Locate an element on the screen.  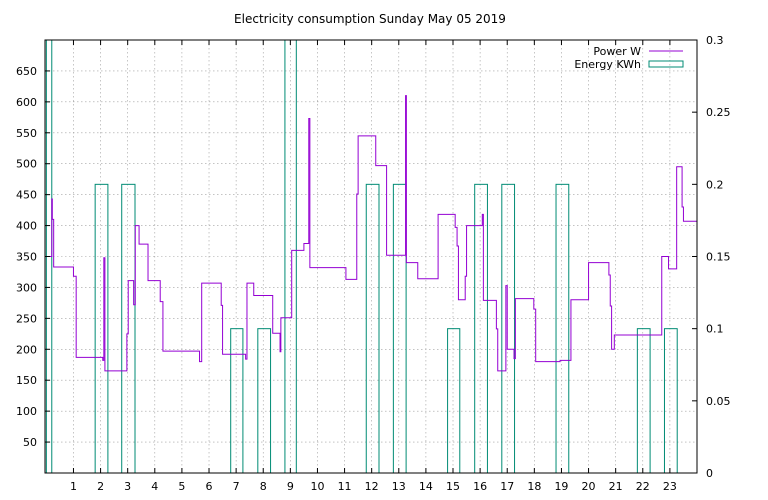
x-tick-label: 17 is located at coordinates (507, 486).